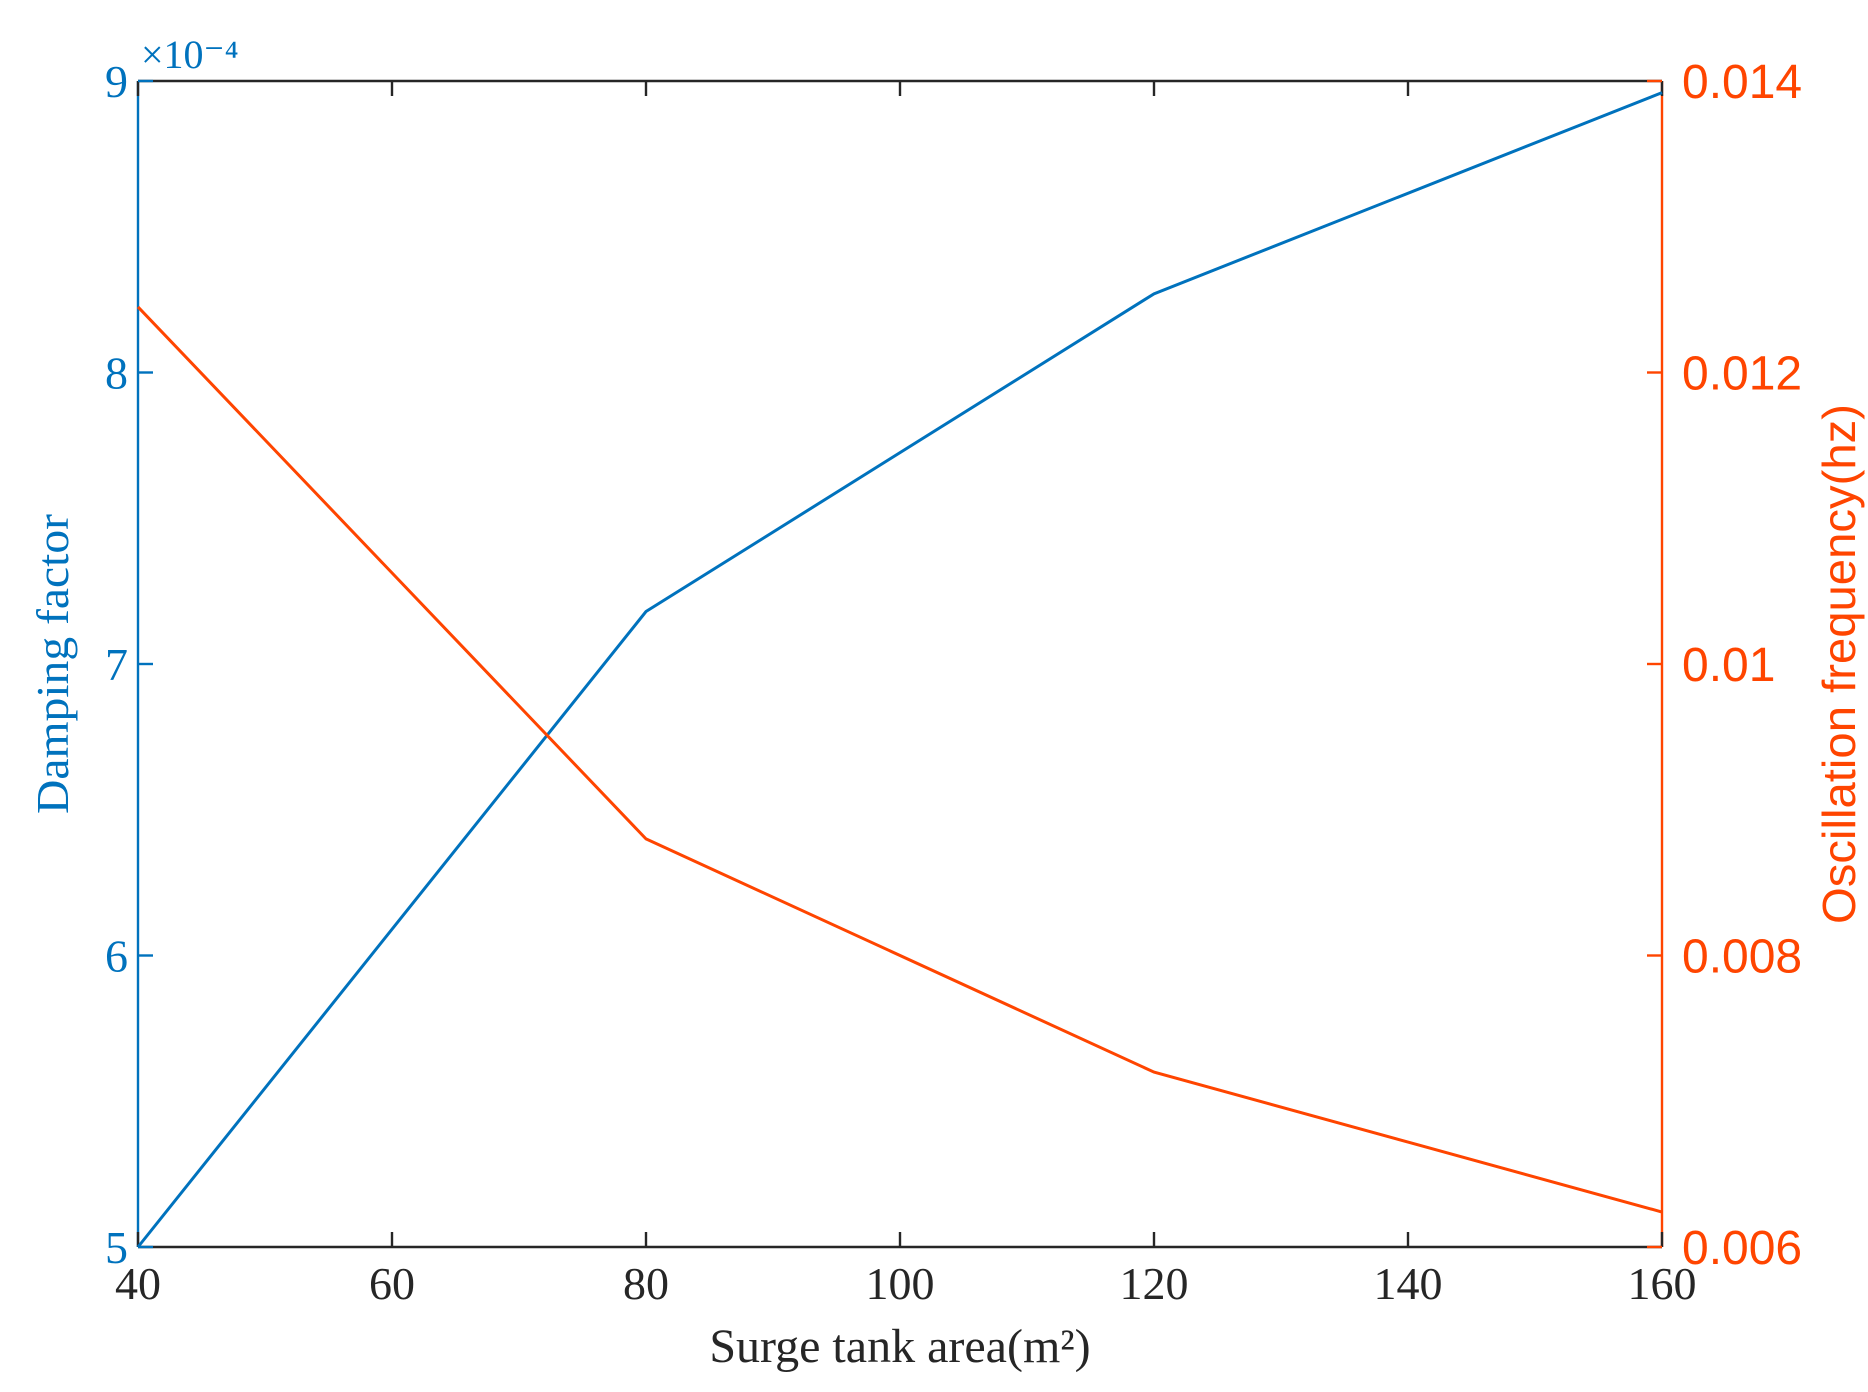 Image resolution: width=1868 pixels, height=1392 pixels. What do you see at coordinates (1408, 1283) in the screenshot?
I see `x-tick-label: 140` at bounding box center [1408, 1283].